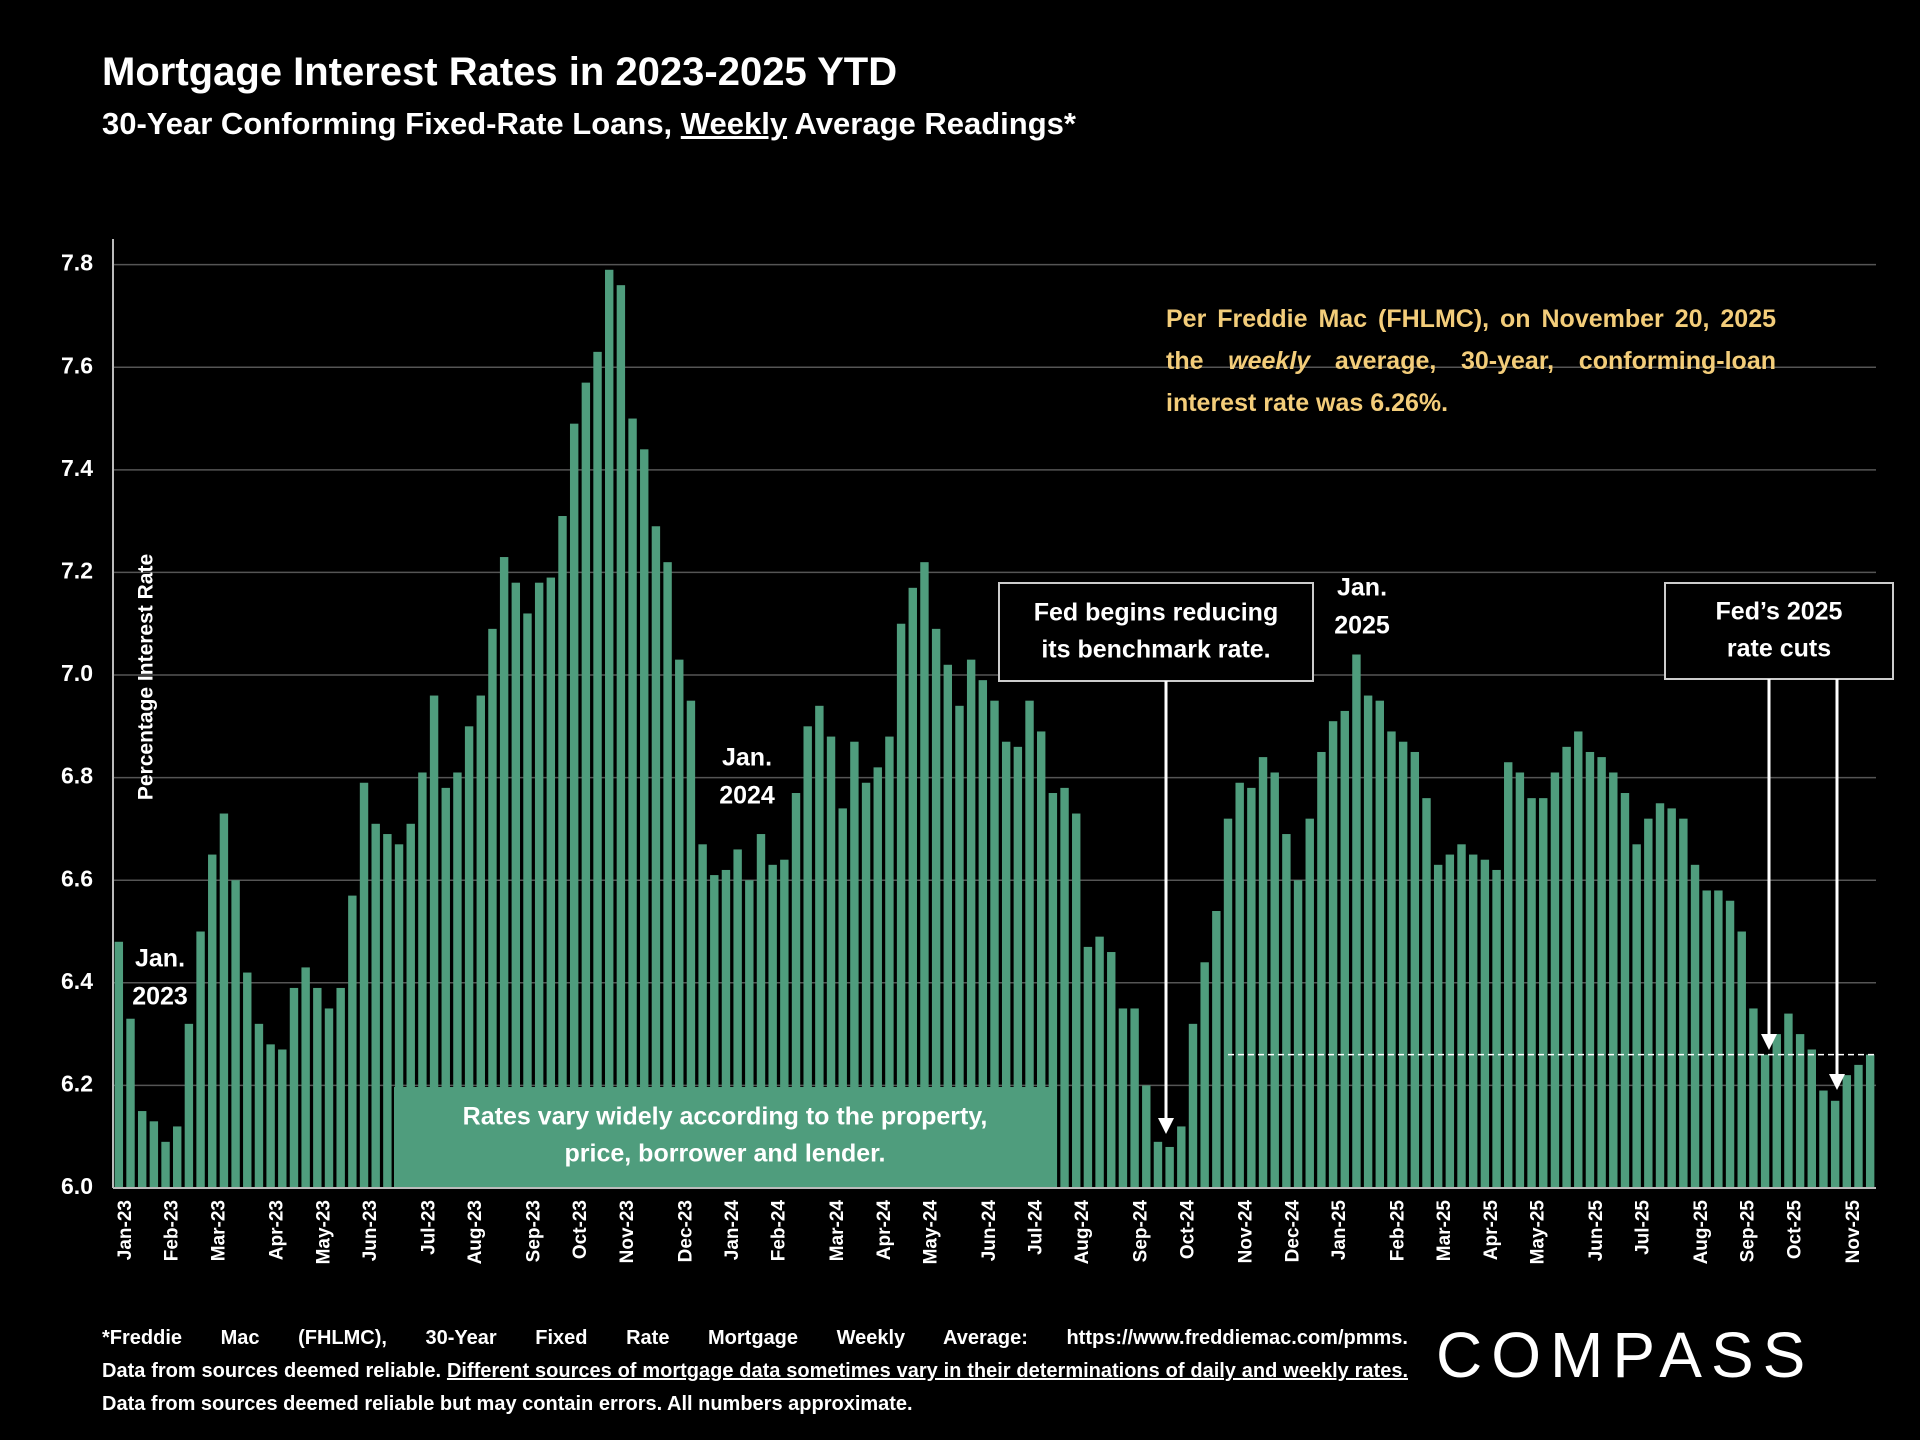 The height and width of the screenshot is (1440, 1920). What do you see at coordinates (1625, 1355) in the screenshot?
I see `logo: COMPASS` at bounding box center [1625, 1355].